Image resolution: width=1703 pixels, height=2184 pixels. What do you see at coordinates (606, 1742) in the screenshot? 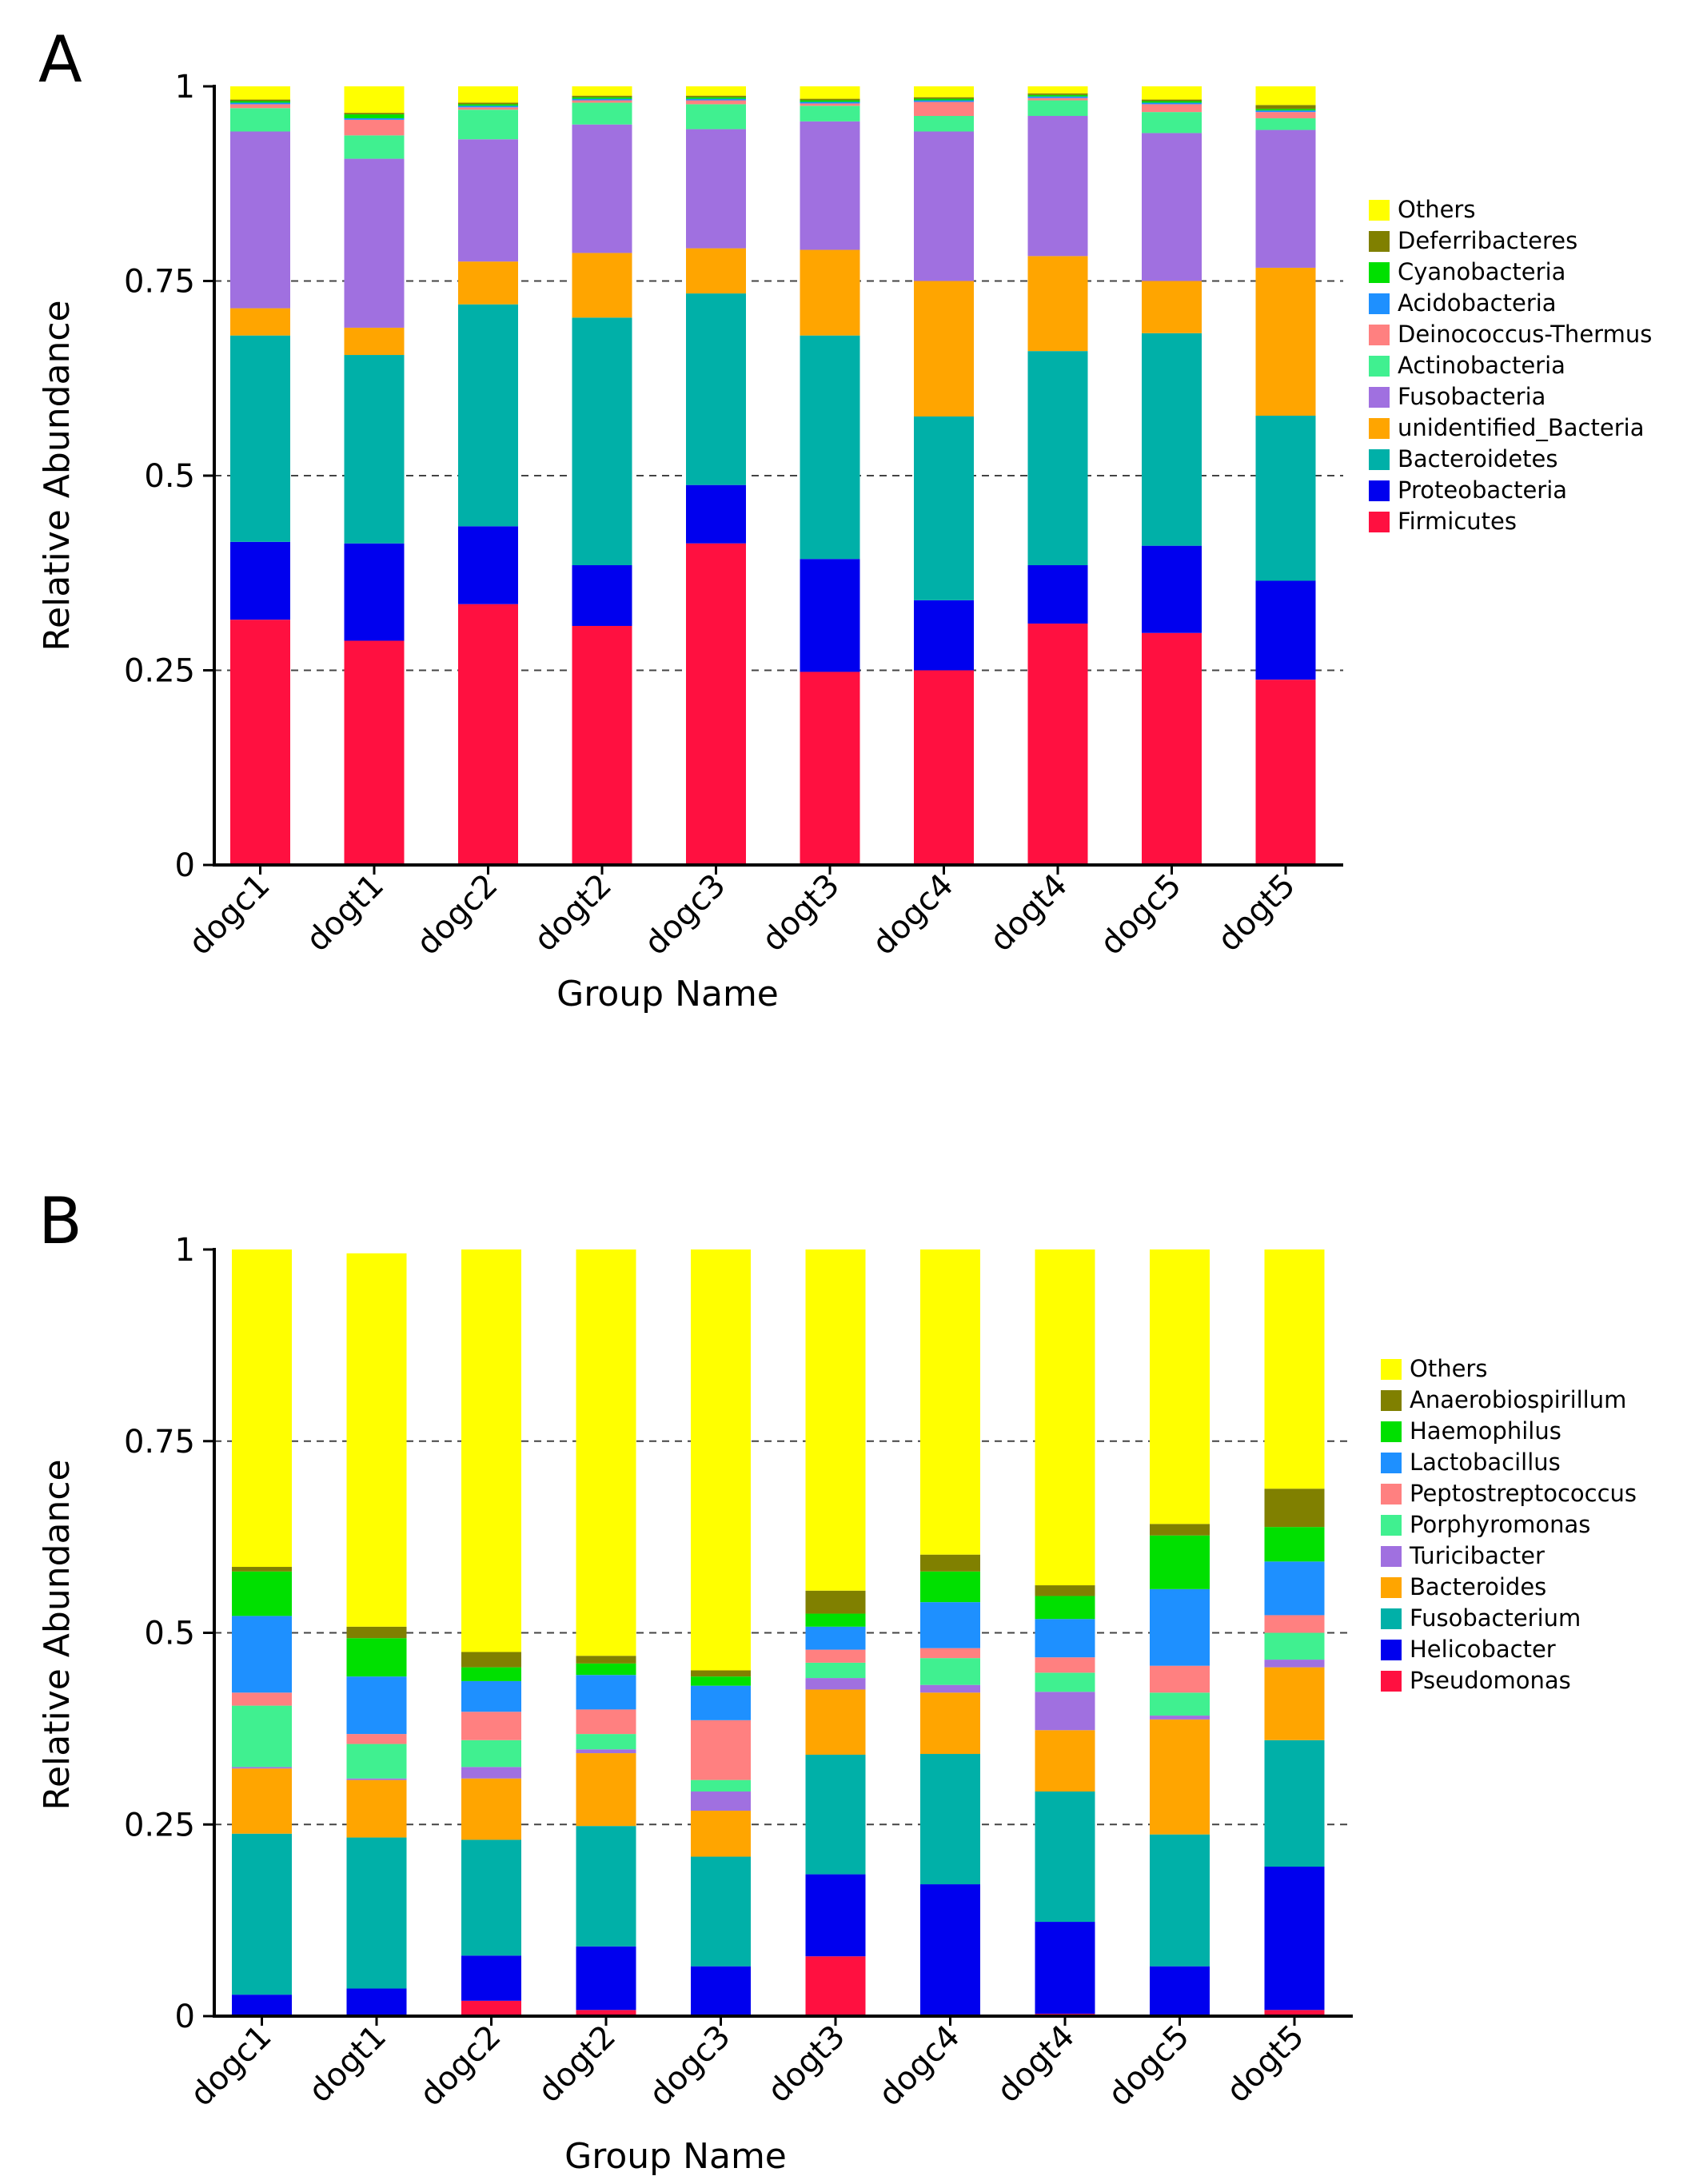
I see `bar-segment-b-dogt2-porphyromonas` at bounding box center [606, 1742].